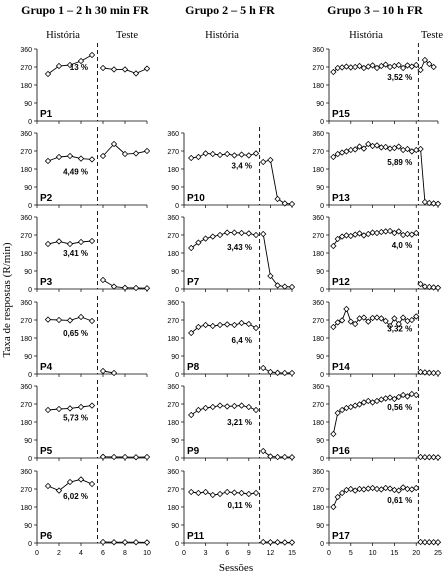  What do you see at coordinates (175, 441) in the screenshot?
I see `y-tick-label-p9-90: 90` at bounding box center [175, 441].